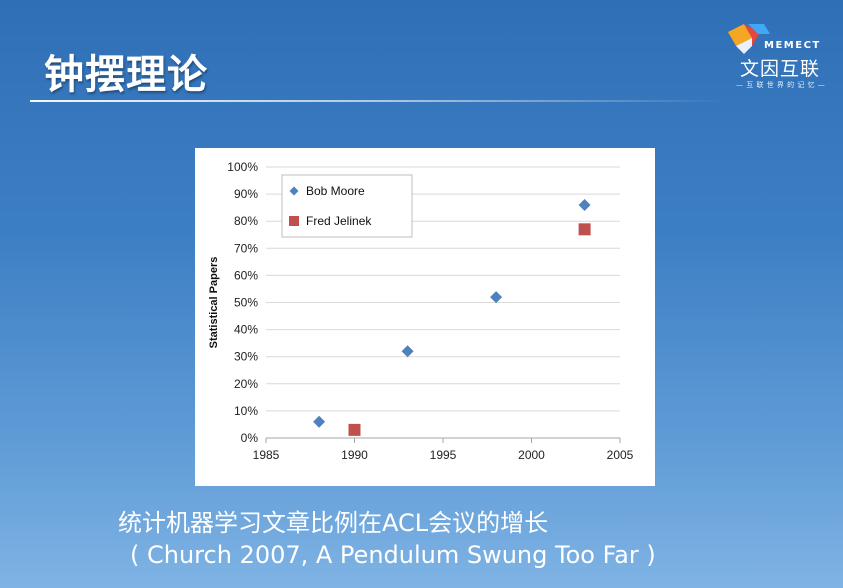 This screenshot has width=843, height=588. I want to click on slide-title: 钟摆理论, so click(126, 75).